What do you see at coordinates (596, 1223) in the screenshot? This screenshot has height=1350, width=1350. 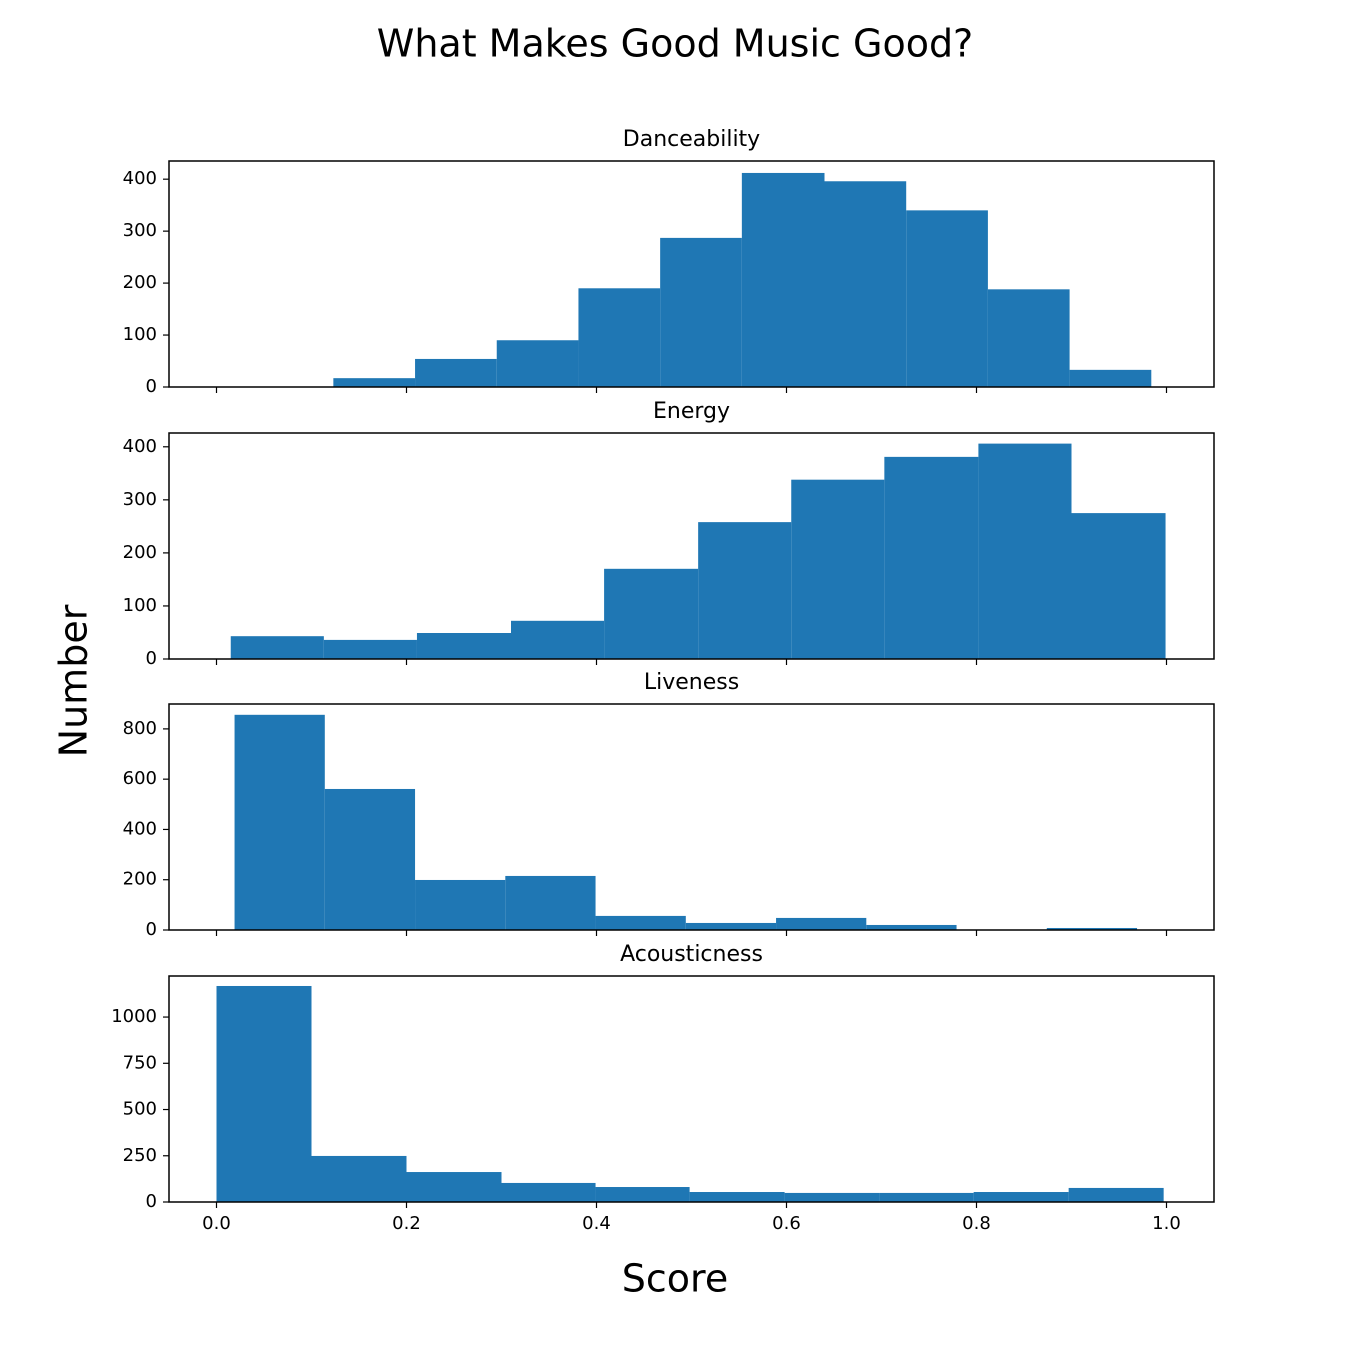 I see `x-tick-label: 0.4` at bounding box center [596, 1223].